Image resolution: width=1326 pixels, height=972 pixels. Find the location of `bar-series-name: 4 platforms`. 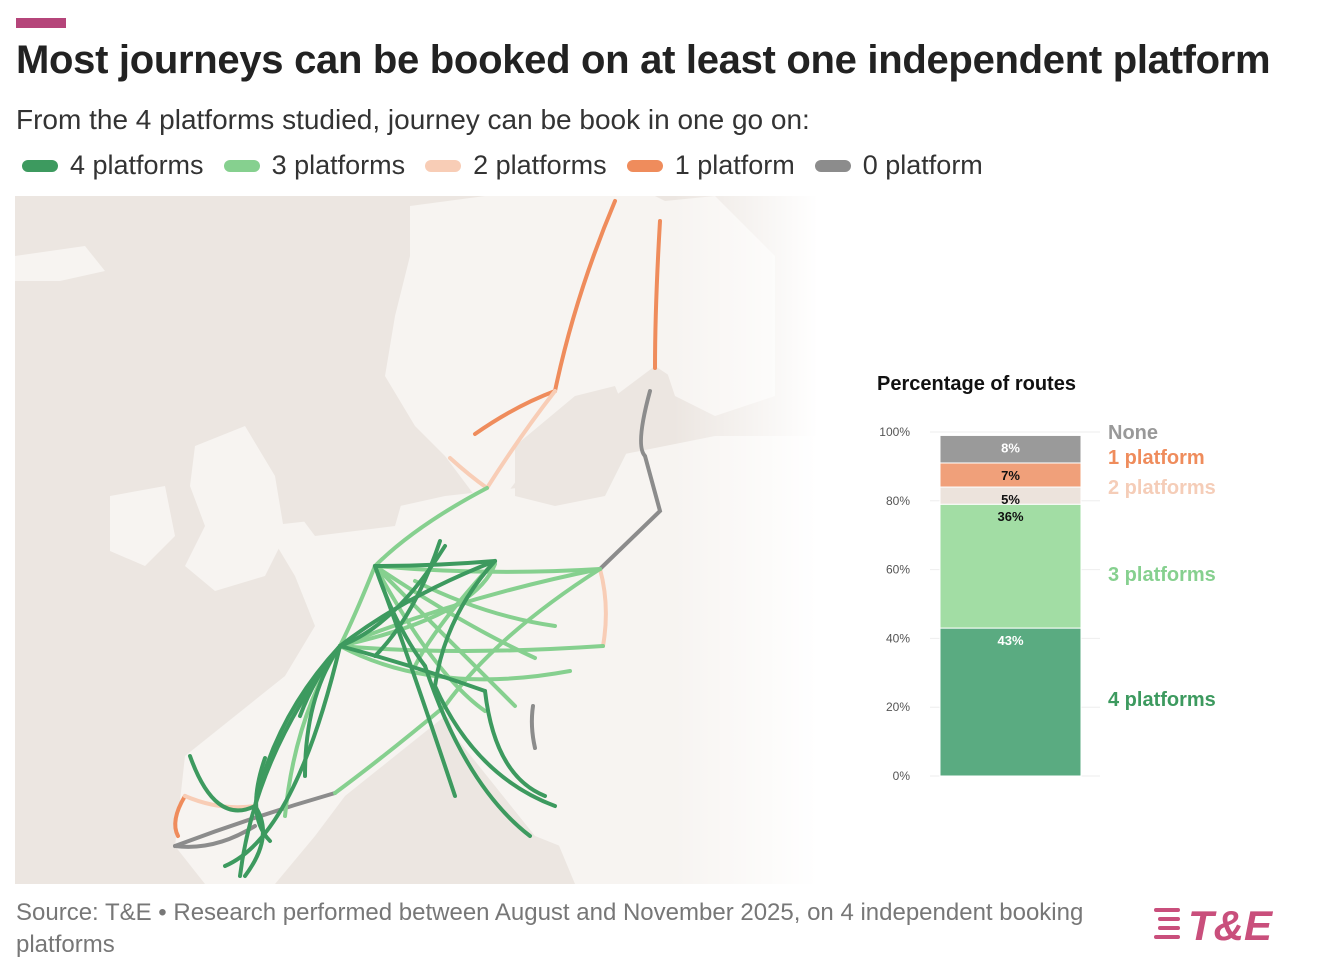

bar-series-name: 4 platforms is located at coordinates (1162, 700).